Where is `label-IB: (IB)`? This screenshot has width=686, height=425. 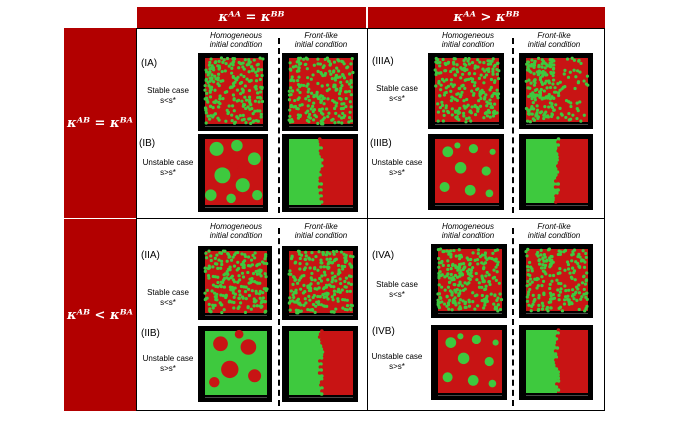 label-IB: (IB) is located at coordinates (147, 143).